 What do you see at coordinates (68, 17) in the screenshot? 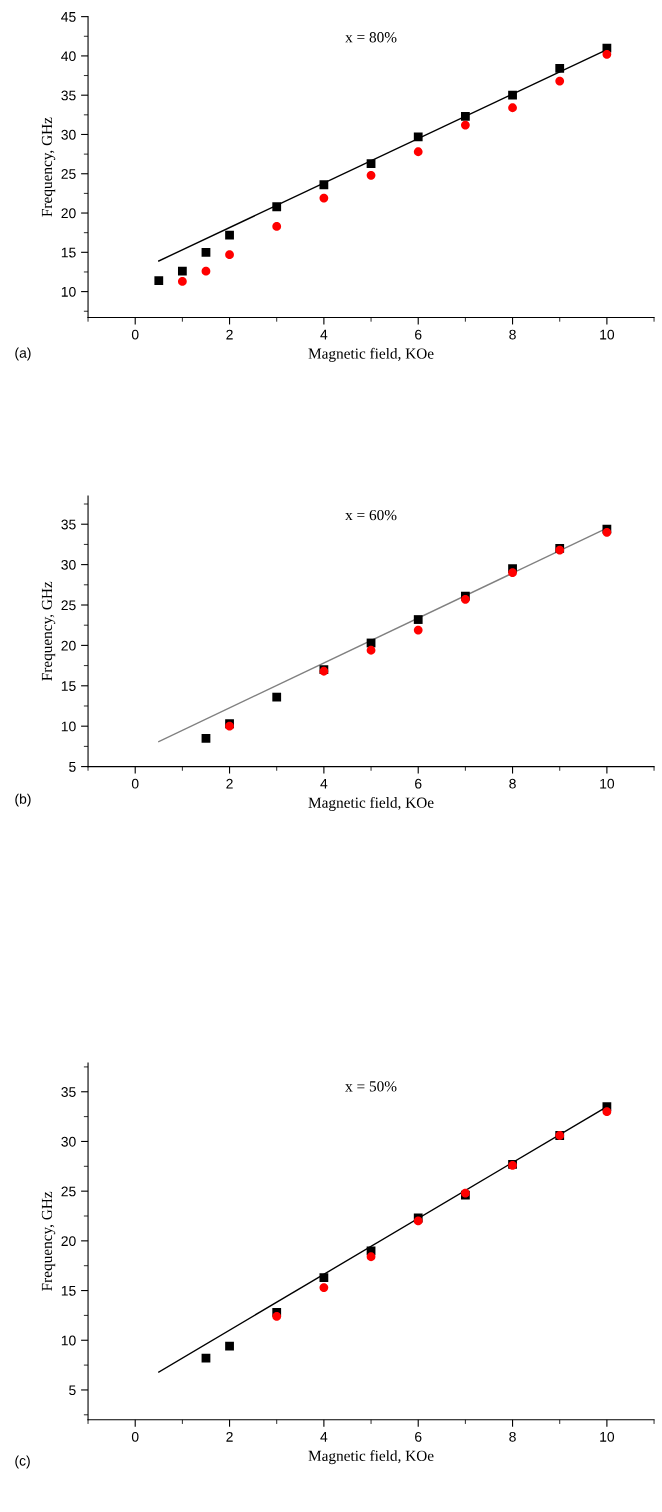
I see `y-tick-label: 45` at bounding box center [68, 17].